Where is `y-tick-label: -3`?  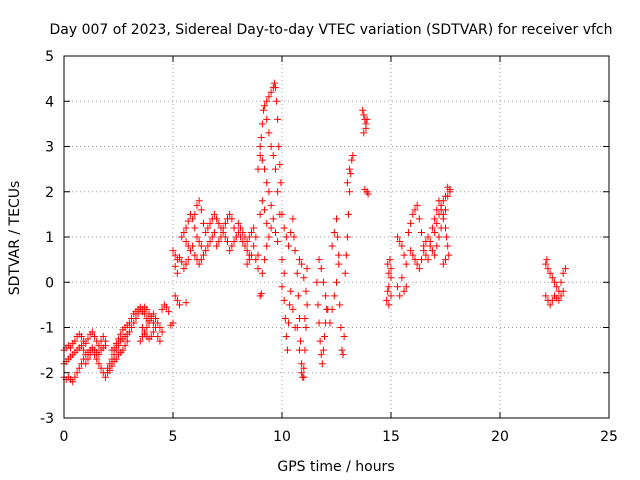 y-tick-label: -3 is located at coordinates (47, 419).